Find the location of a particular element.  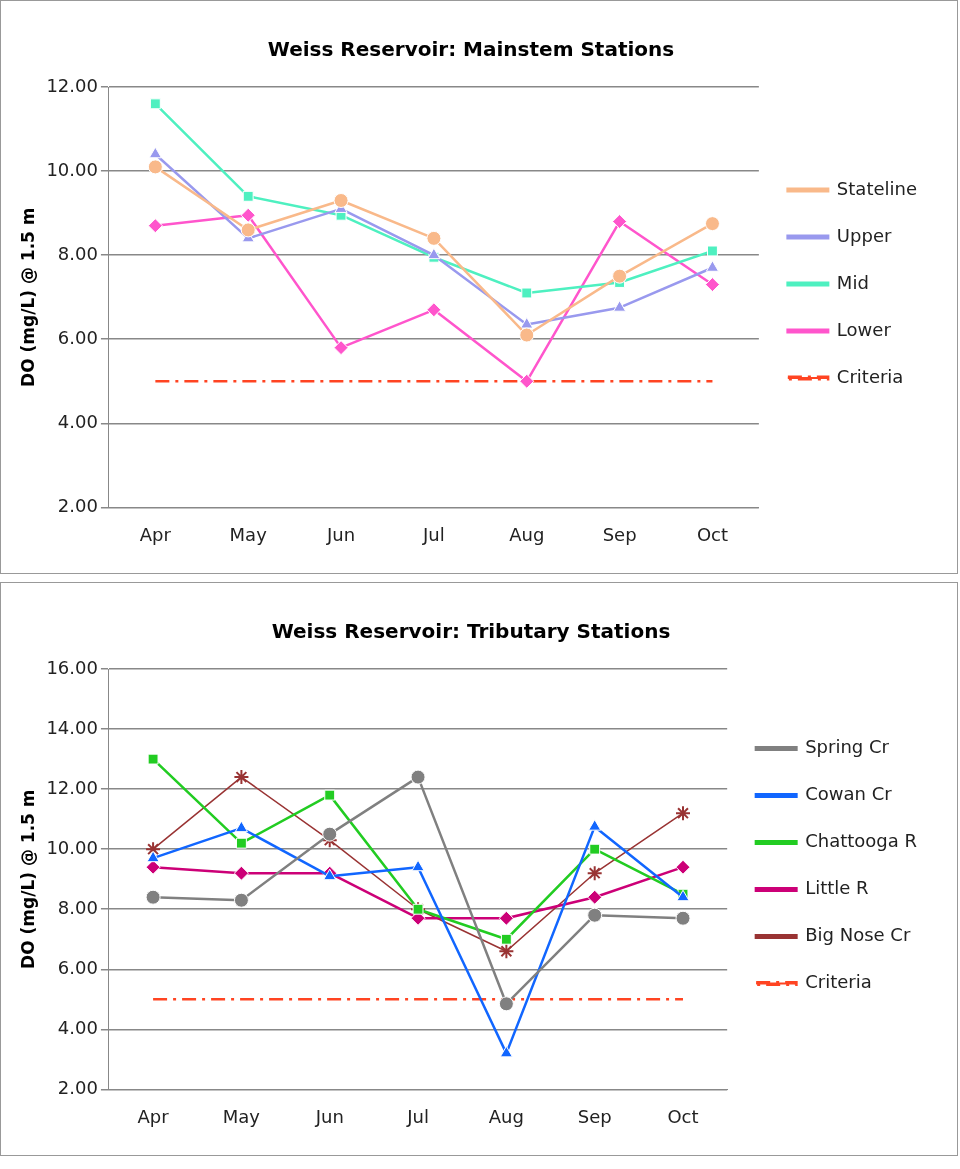

legend-label: Mid is located at coordinates (852, 282).